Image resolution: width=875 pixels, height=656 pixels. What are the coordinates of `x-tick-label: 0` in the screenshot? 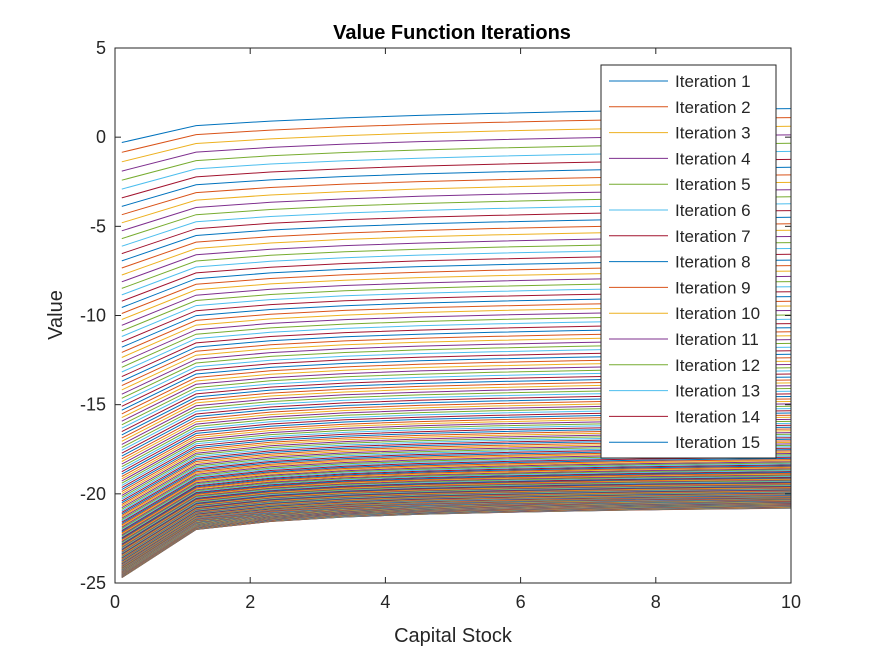 It's located at (115, 602).